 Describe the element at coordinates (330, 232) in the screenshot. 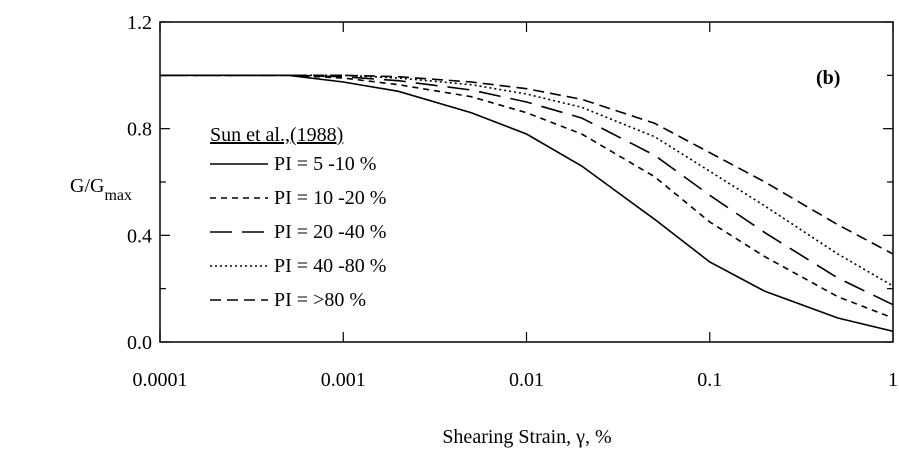

I see `legend-label: PI = 20 -40 %` at that location.